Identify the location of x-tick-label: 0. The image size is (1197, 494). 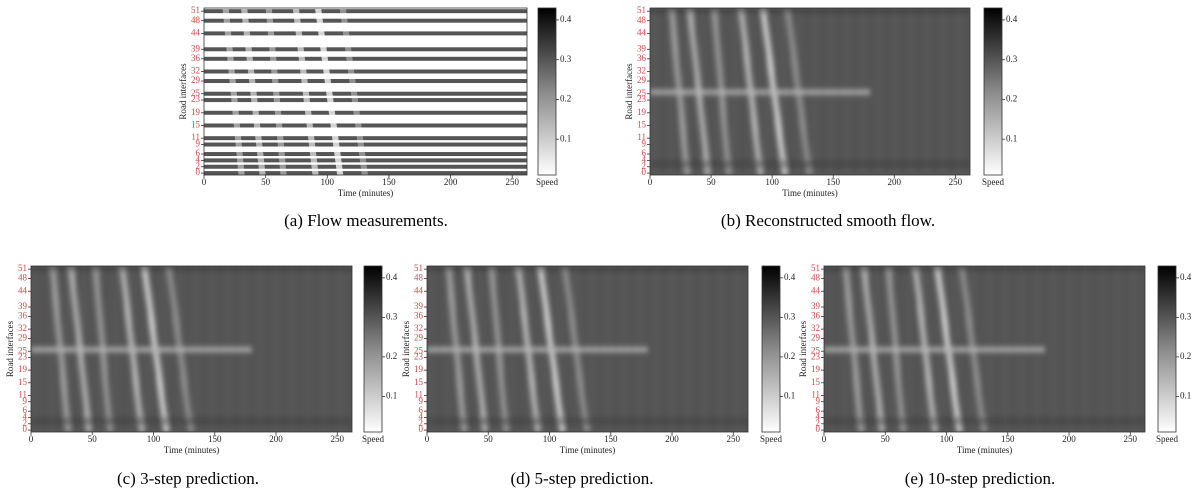
(824, 439).